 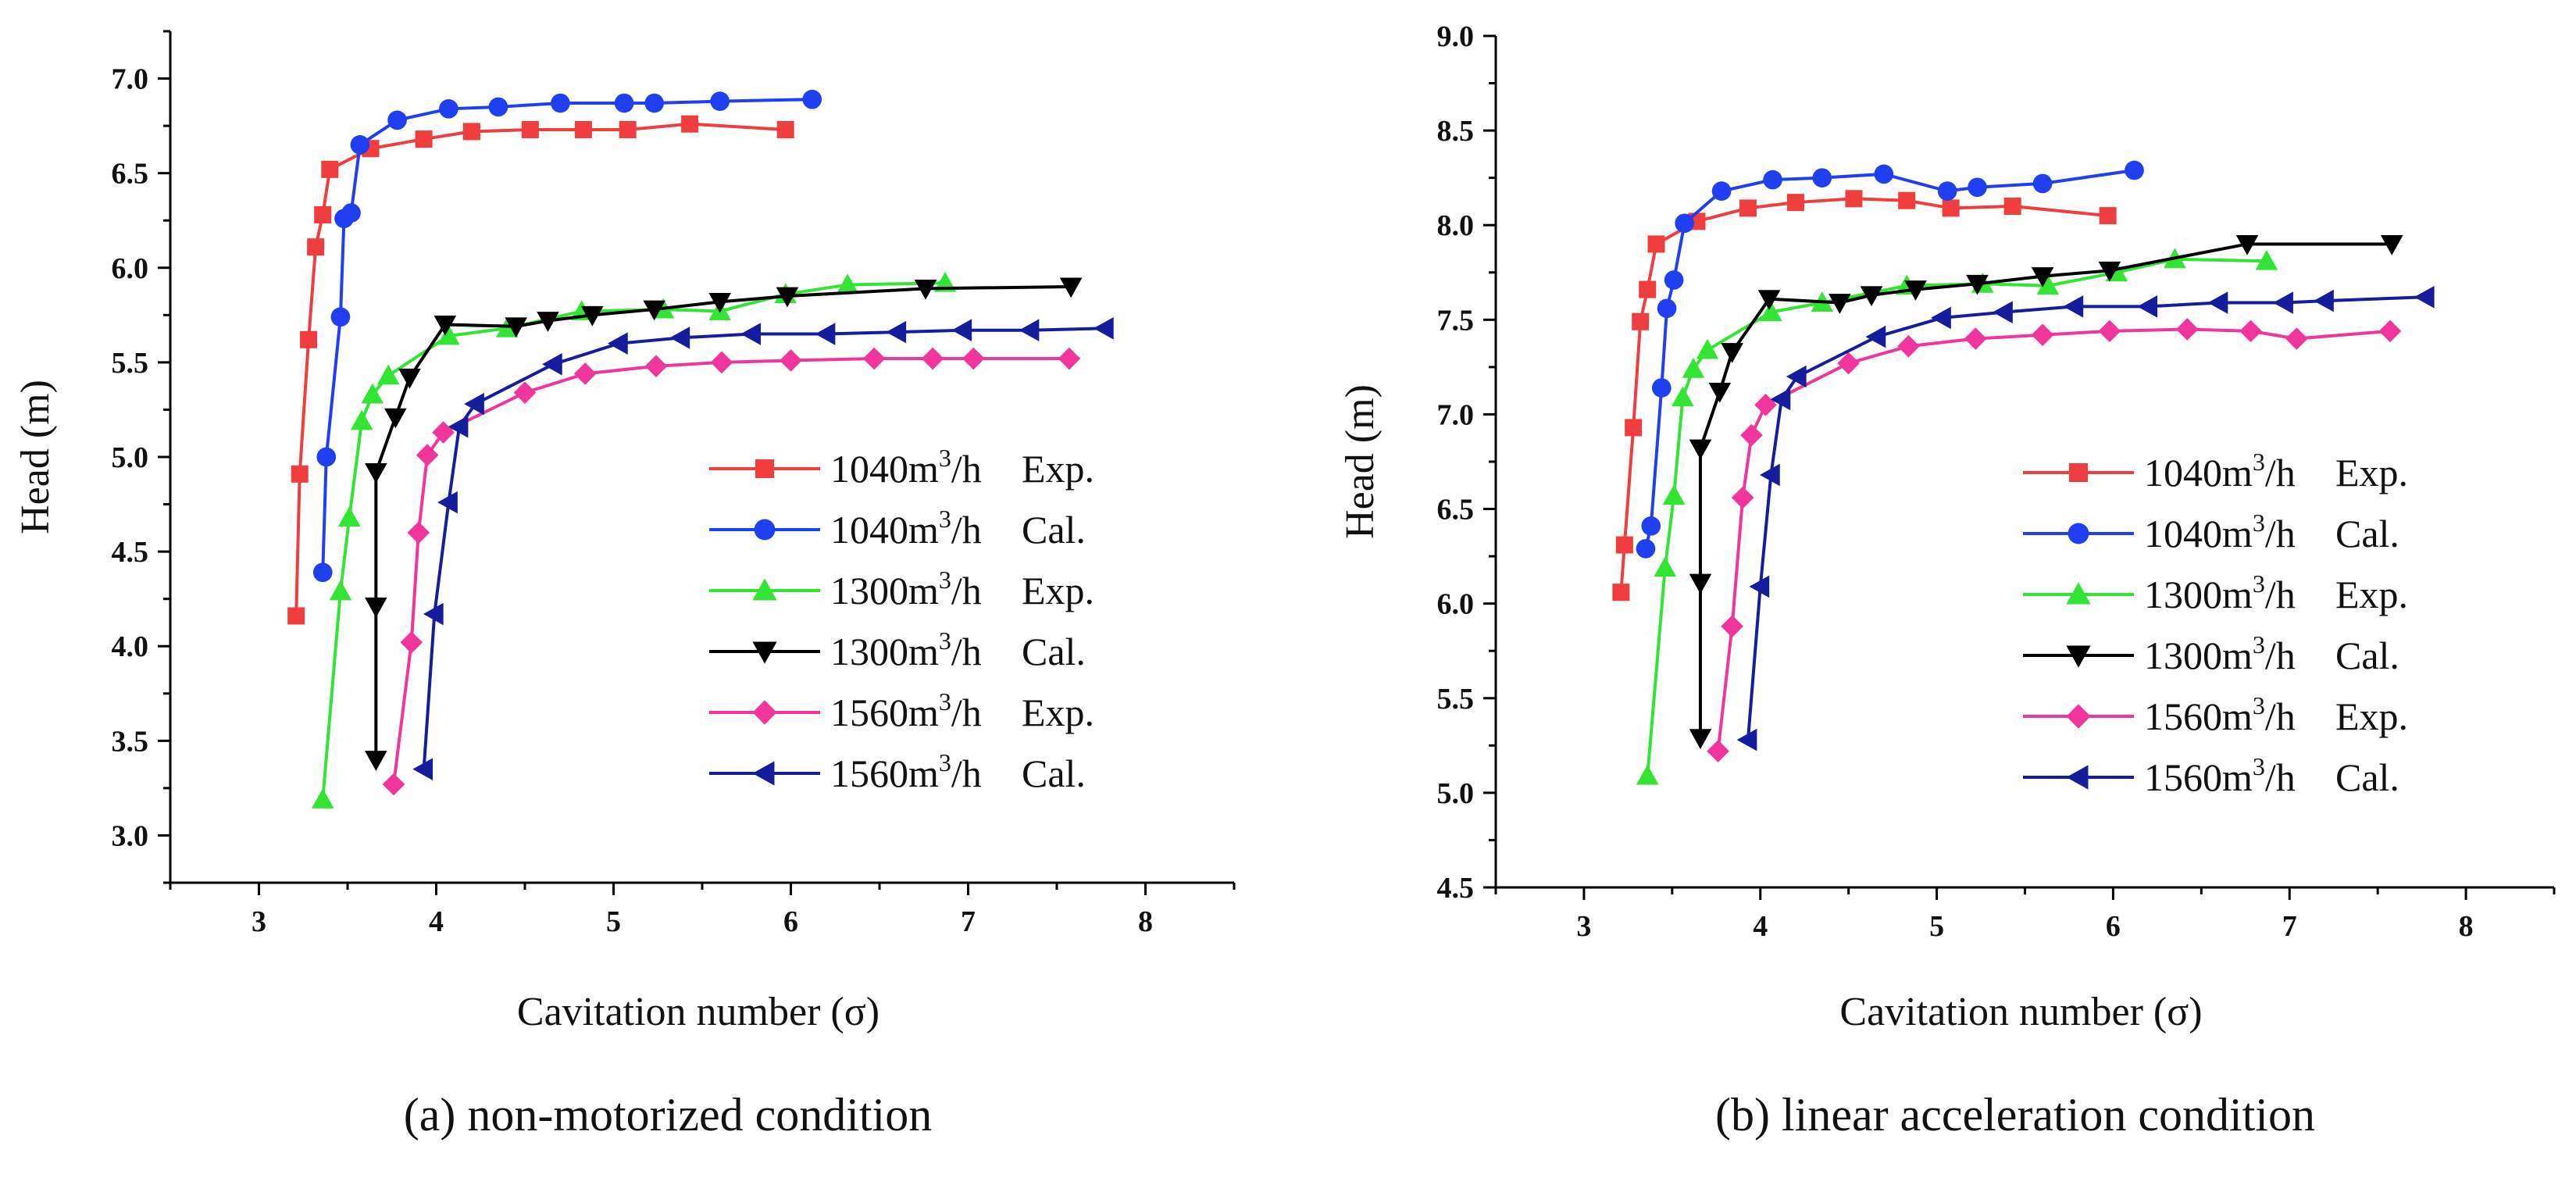 What do you see at coordinates (668, 1115) in the screenshot?
I see `panel-caption: (a) non-motorized condition` at bounding box center [668, 1115].